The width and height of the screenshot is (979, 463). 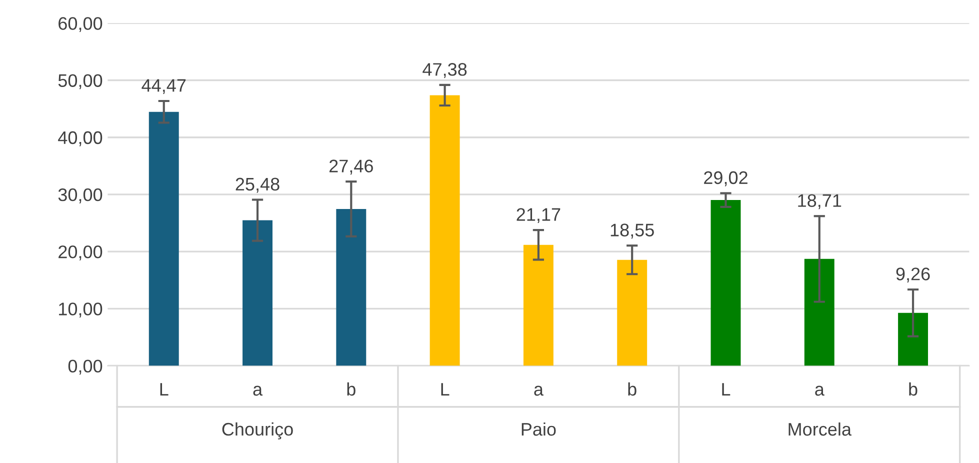 What do you see at coordinates (444, 70) in the screenshot?
I see `data-label: 47,38` at bounding box center [444, 70].